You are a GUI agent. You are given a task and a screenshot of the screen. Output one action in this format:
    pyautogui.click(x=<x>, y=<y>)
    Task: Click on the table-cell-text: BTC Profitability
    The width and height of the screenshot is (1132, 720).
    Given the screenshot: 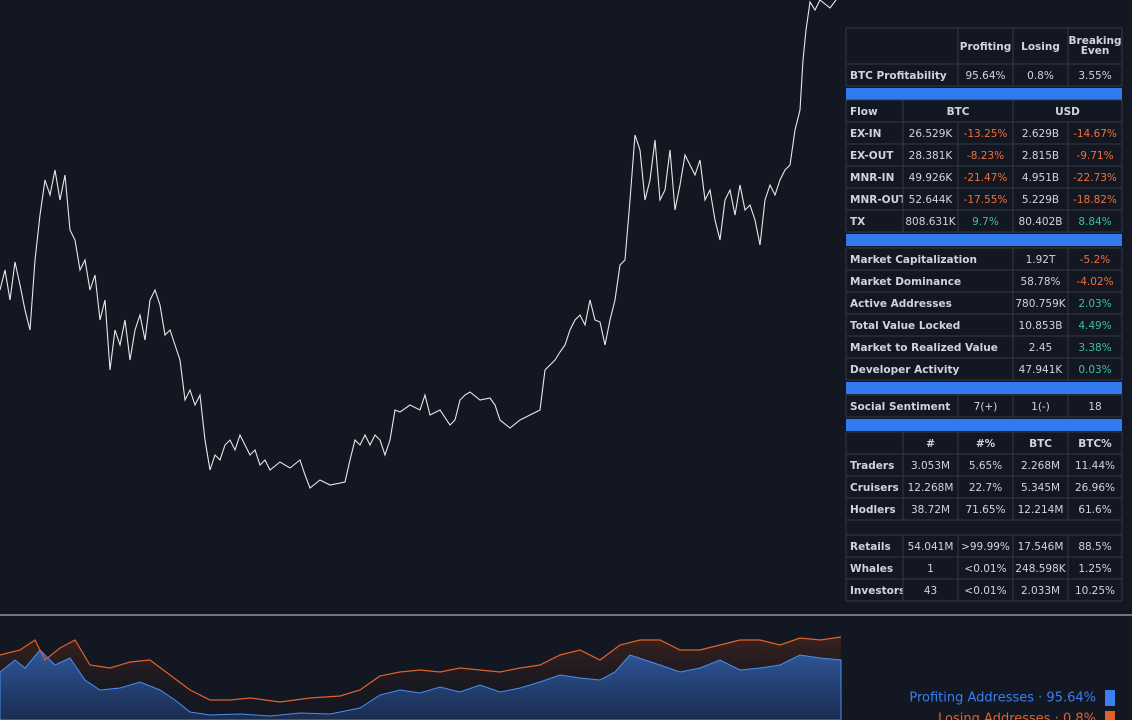 What is the action you would take?
    pyautogui.click(x=898, y=76)
    